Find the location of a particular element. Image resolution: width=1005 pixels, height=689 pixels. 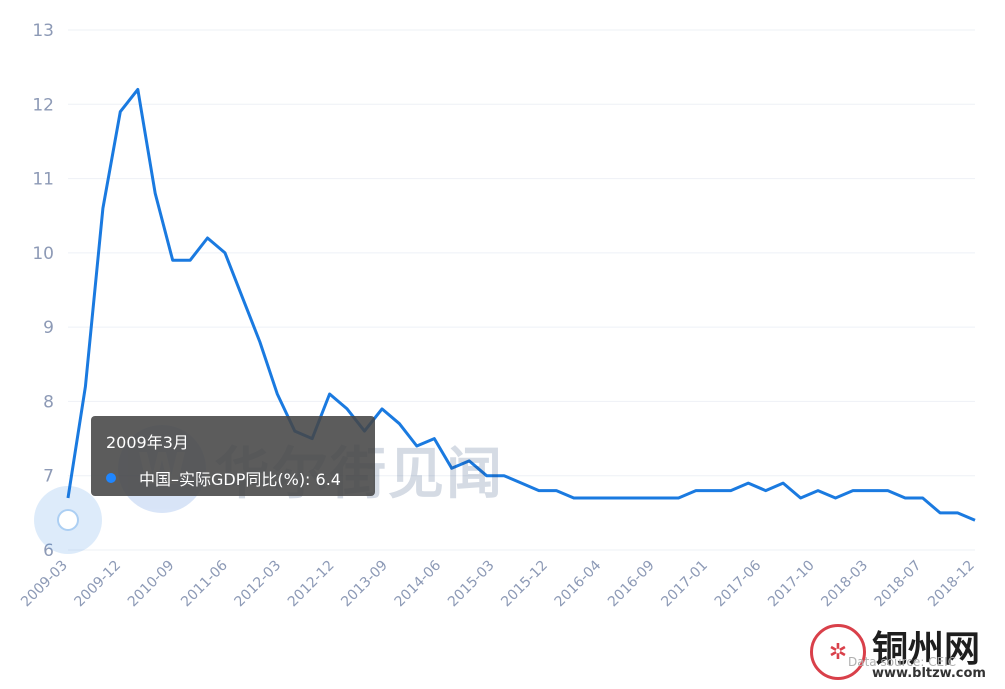

logo-url: www.bltzw.com is located at coordinates (929, 673).